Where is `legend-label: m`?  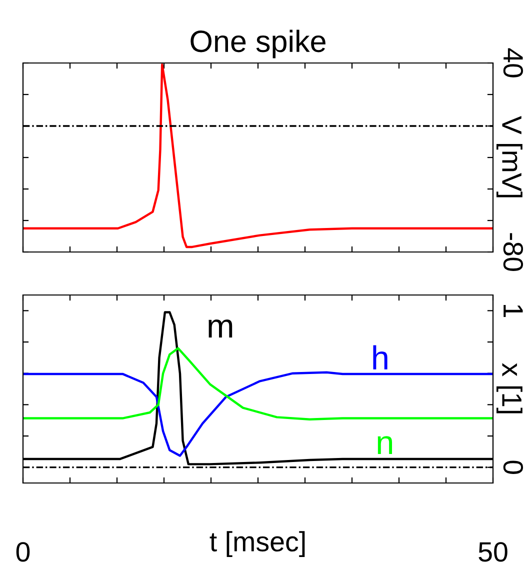 legend-label: m is located at coordinates (220, 329).